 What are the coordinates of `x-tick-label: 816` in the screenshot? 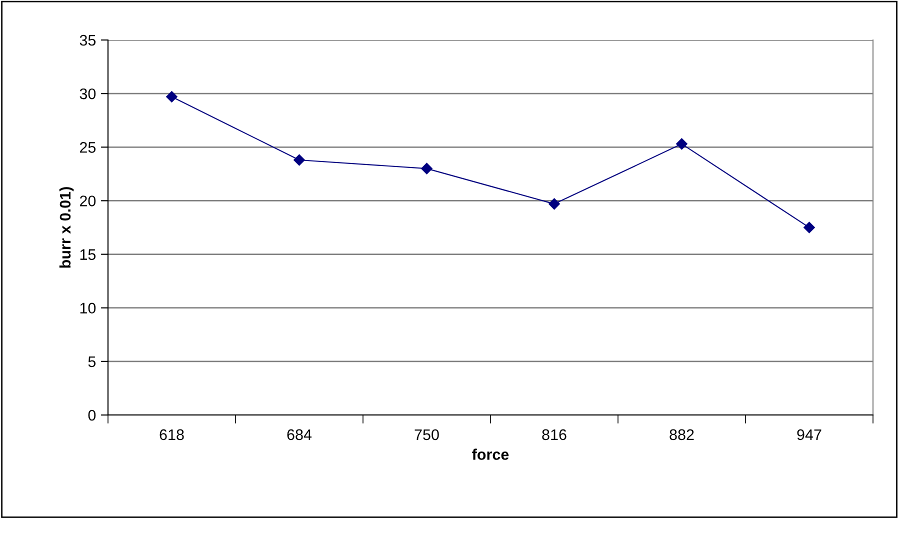 It's located at (554, 434).